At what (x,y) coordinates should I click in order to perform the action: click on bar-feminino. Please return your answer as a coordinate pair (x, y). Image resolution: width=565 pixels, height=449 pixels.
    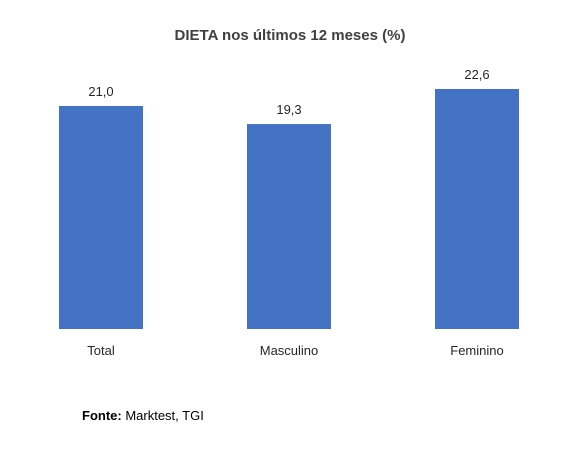
    Looking at the image, I should click on (477, 209).